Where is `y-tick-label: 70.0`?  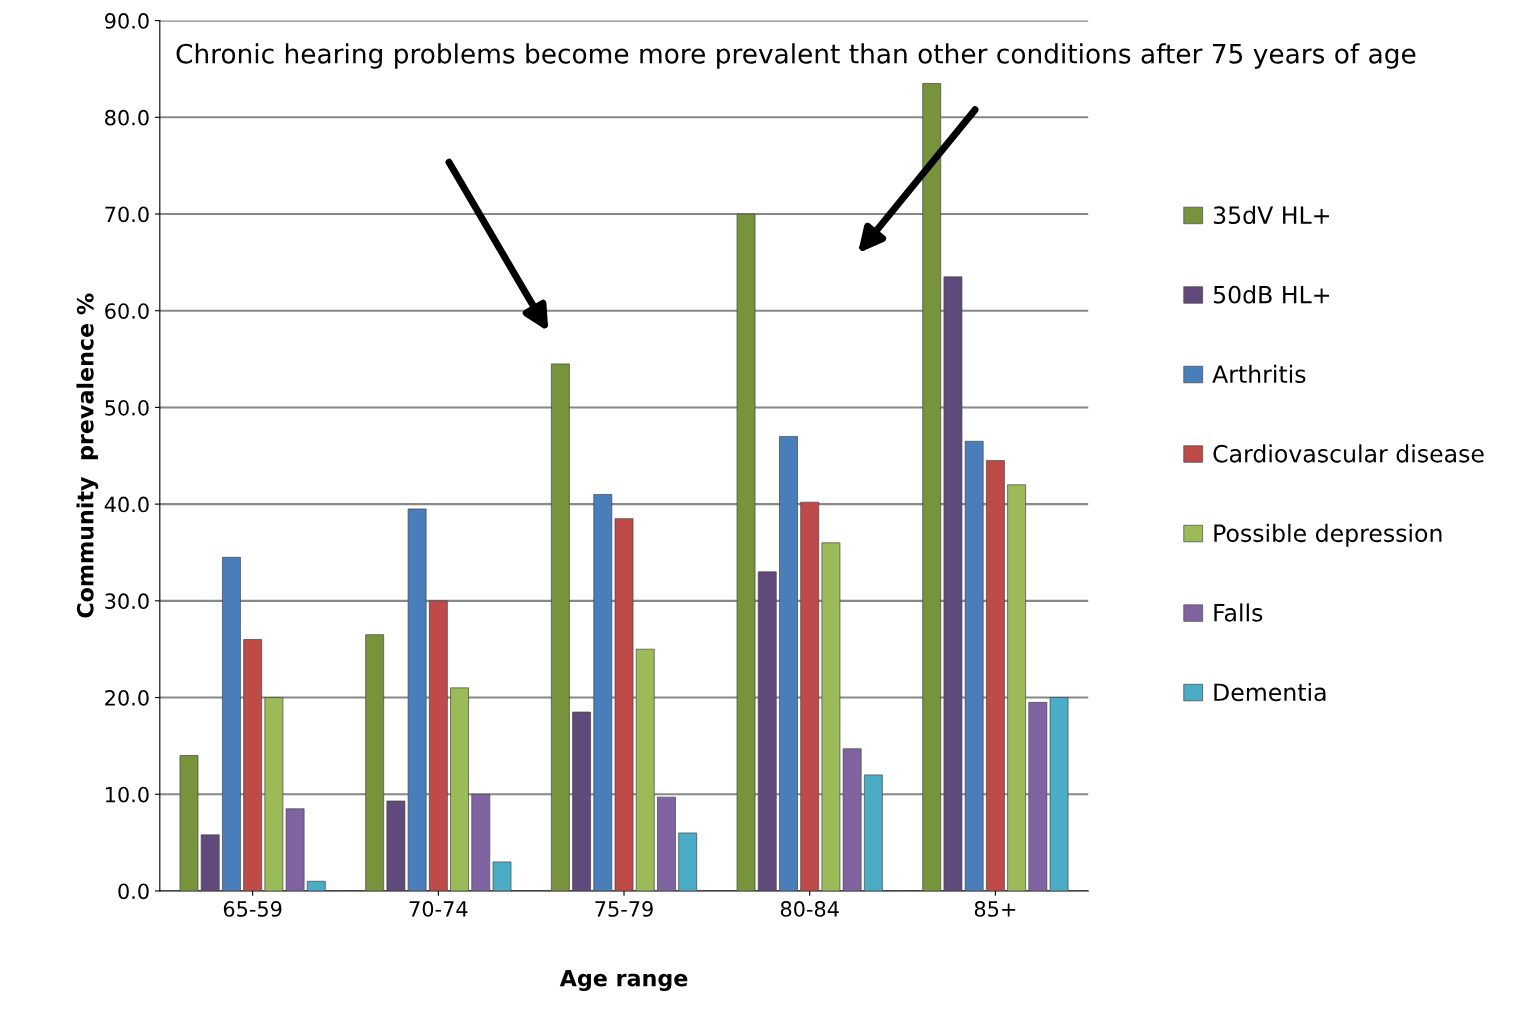 y-tick-label: 70.0 is located at coordinates (127, 214).